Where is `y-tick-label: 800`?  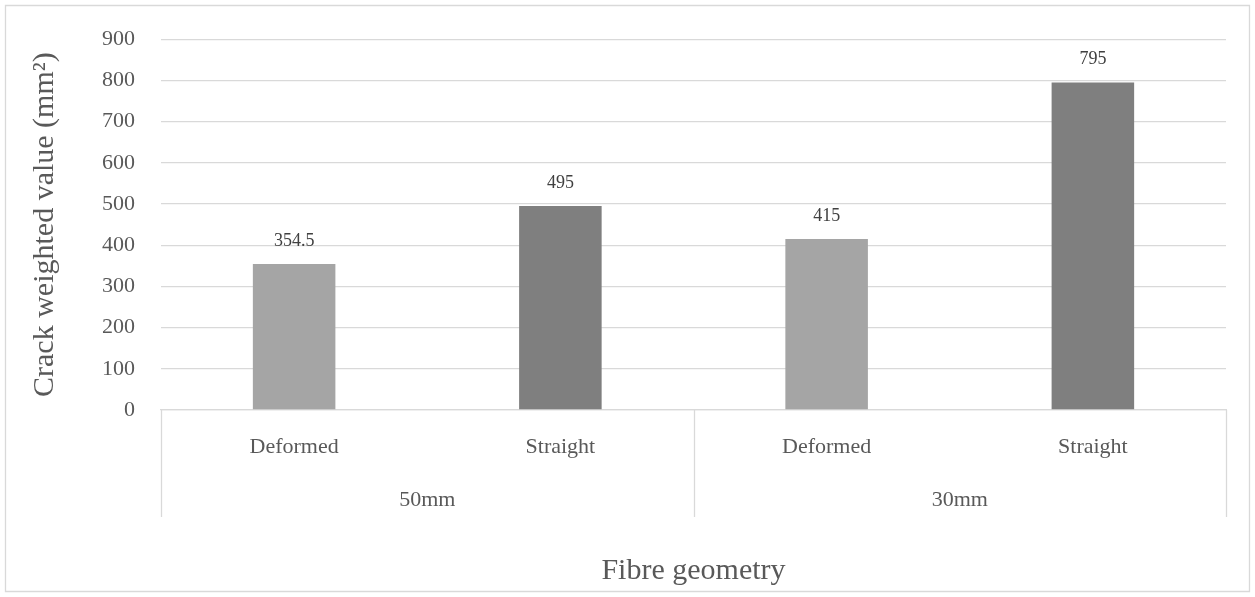 y-tick-label: 800 is located at coordinates (118, 79).